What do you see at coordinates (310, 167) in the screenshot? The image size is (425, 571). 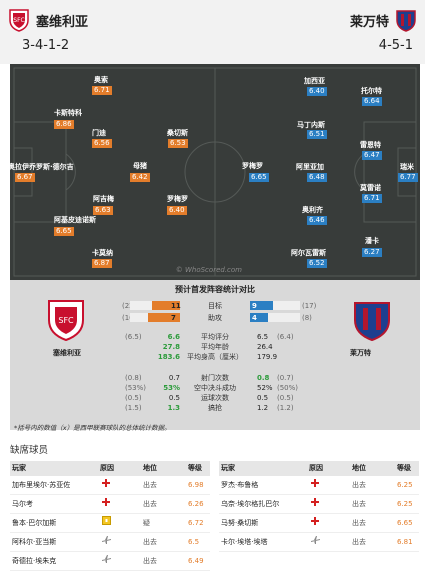 I see `player-name: 阿里亚加` at bounding box center [310, 167].